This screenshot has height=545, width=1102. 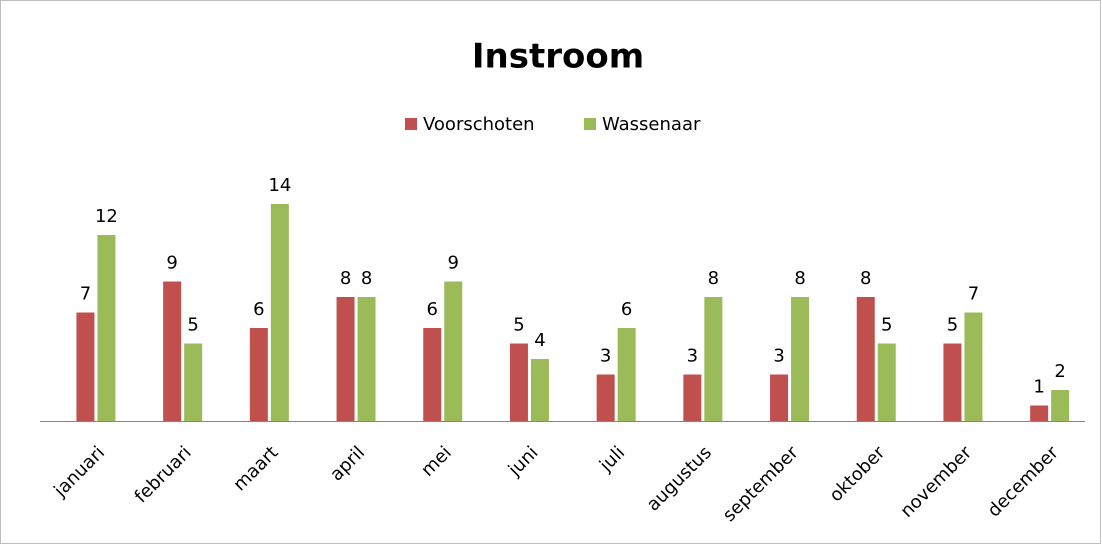 What do you see at coordinates (106, 216) in the screenshot?
I see `data-label: 12` at bounding box center [106, 216].